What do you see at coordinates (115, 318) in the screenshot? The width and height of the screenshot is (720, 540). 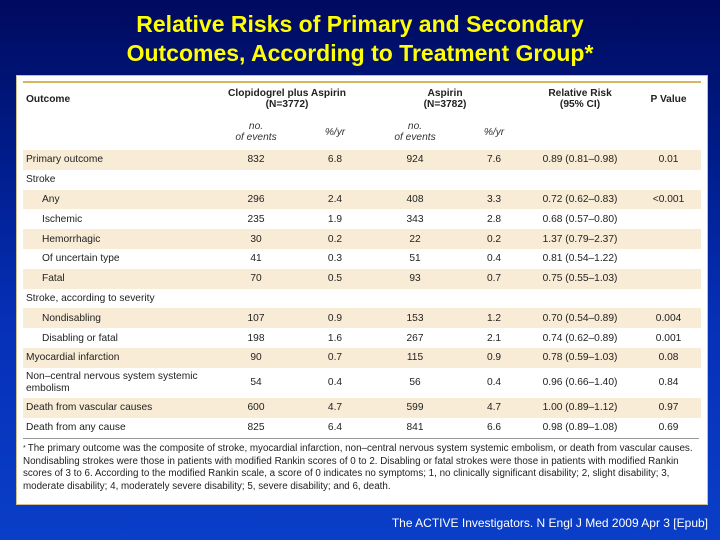 I see `cell-outcome: Nondisabling` at bounding box center [115, 318].